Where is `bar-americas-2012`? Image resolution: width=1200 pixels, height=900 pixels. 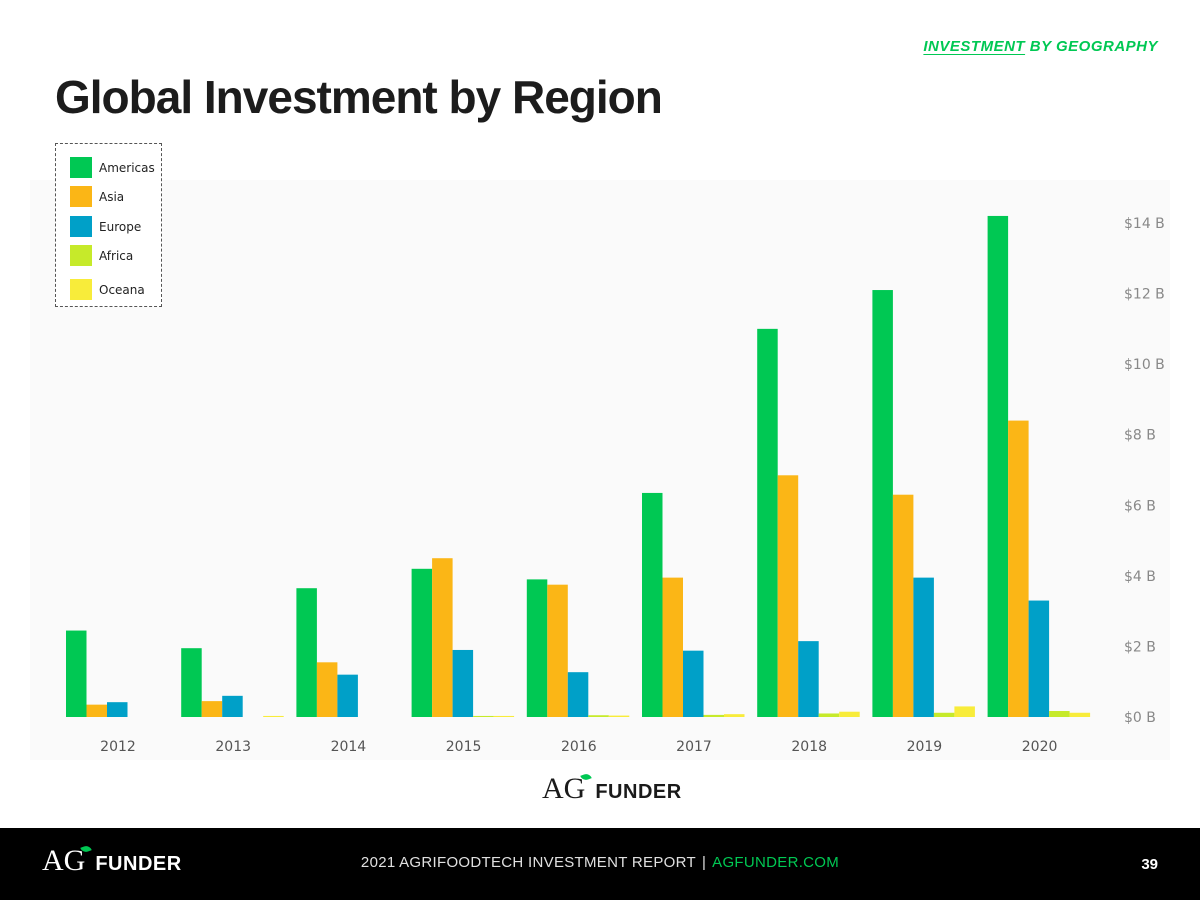
bar-americas-2012 is located at coordinates (76, 673).